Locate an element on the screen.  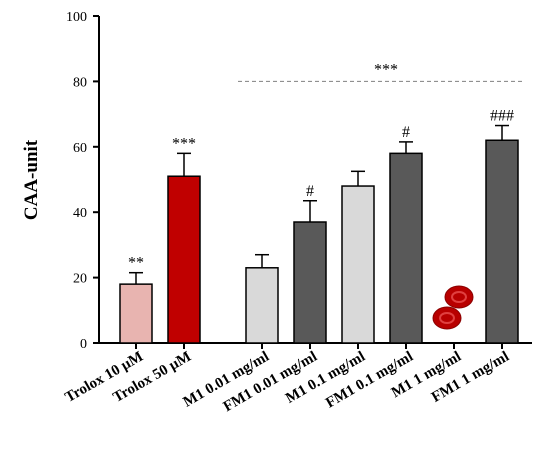
y-tick-label: 0 is located at coordinates (83, 344).